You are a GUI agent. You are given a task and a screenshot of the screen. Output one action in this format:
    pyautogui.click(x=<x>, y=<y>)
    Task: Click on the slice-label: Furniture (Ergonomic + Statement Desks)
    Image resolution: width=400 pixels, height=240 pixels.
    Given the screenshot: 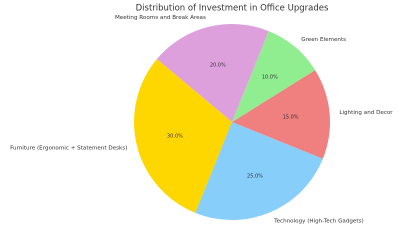 What is the action you would take?
    pyautogui.click(x=68, y=149)
    